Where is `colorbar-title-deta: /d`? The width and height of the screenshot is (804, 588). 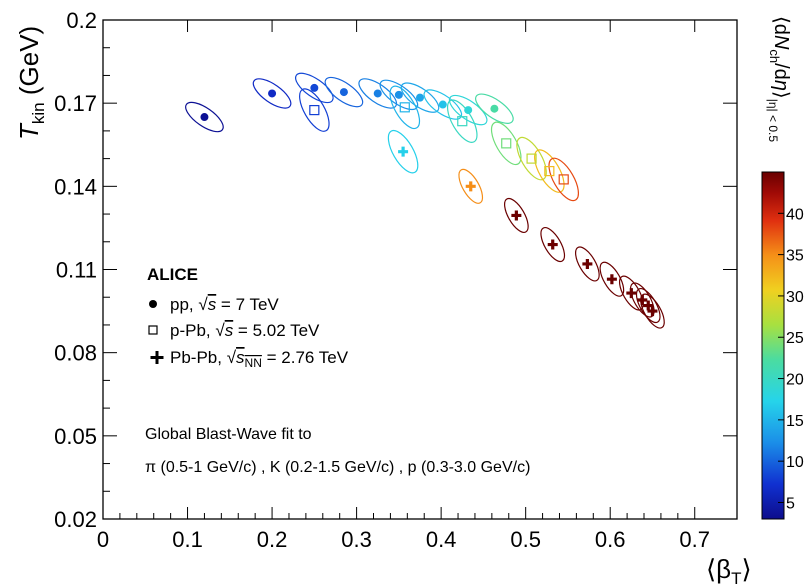
colorbar-title-deta: /d is located at coordinates (781, 71).